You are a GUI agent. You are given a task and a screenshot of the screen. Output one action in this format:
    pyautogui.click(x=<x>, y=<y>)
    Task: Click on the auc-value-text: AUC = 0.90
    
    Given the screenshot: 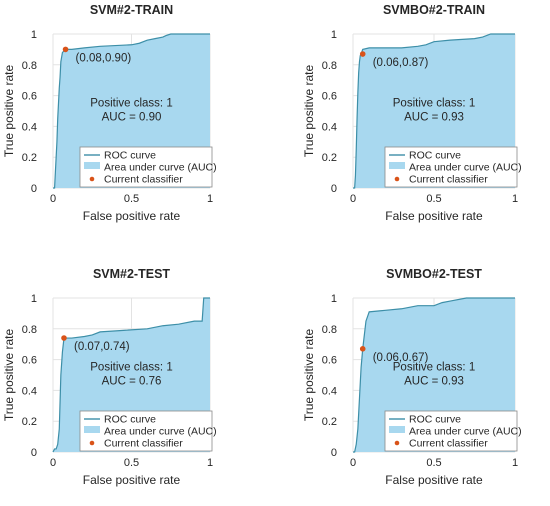 What is the action you would take?
    pyautogui.click(x=132, y=117)
    